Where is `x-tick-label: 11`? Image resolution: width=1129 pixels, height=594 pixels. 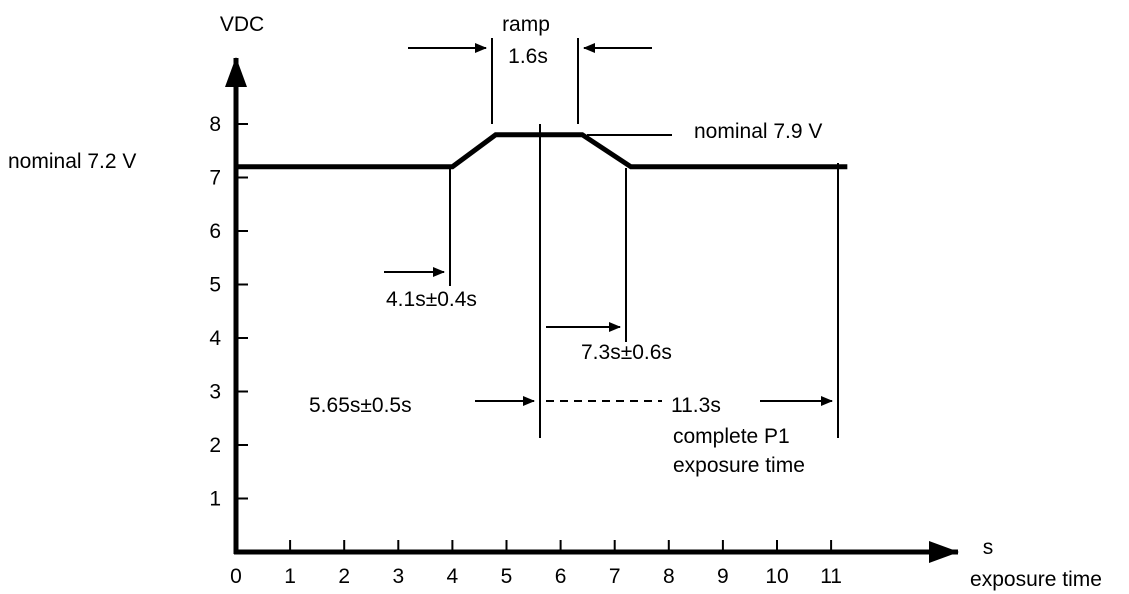 x-tick-label: 11 is located at coordinates (831, 576).